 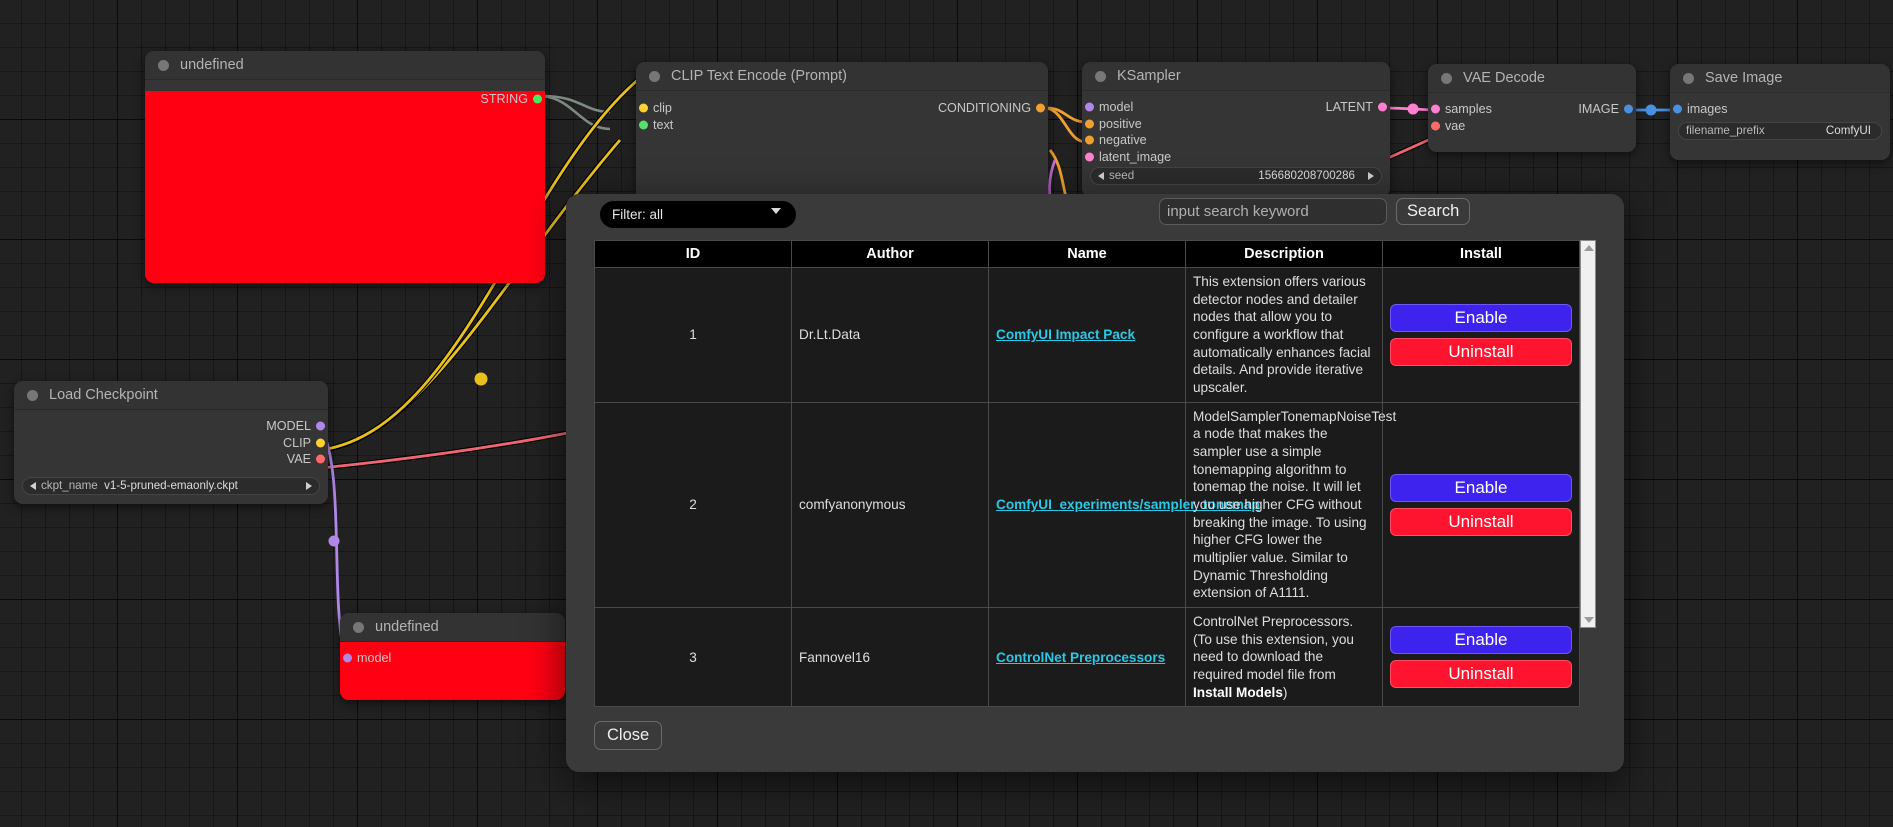 What do you see at coordinates (663, 124) in the screenshot?
I see `input-label: text` at bounding box center [663, 124].